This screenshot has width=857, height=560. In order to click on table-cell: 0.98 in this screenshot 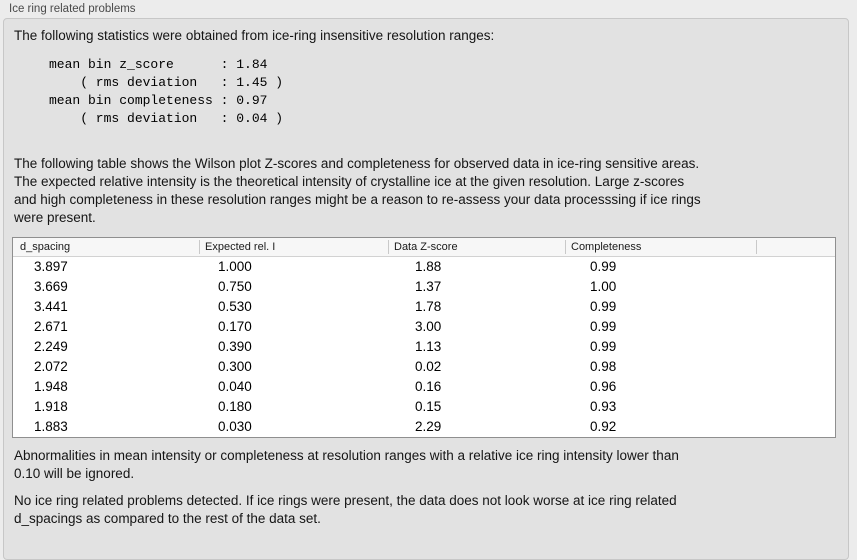, I will do `click(603, 366)`.